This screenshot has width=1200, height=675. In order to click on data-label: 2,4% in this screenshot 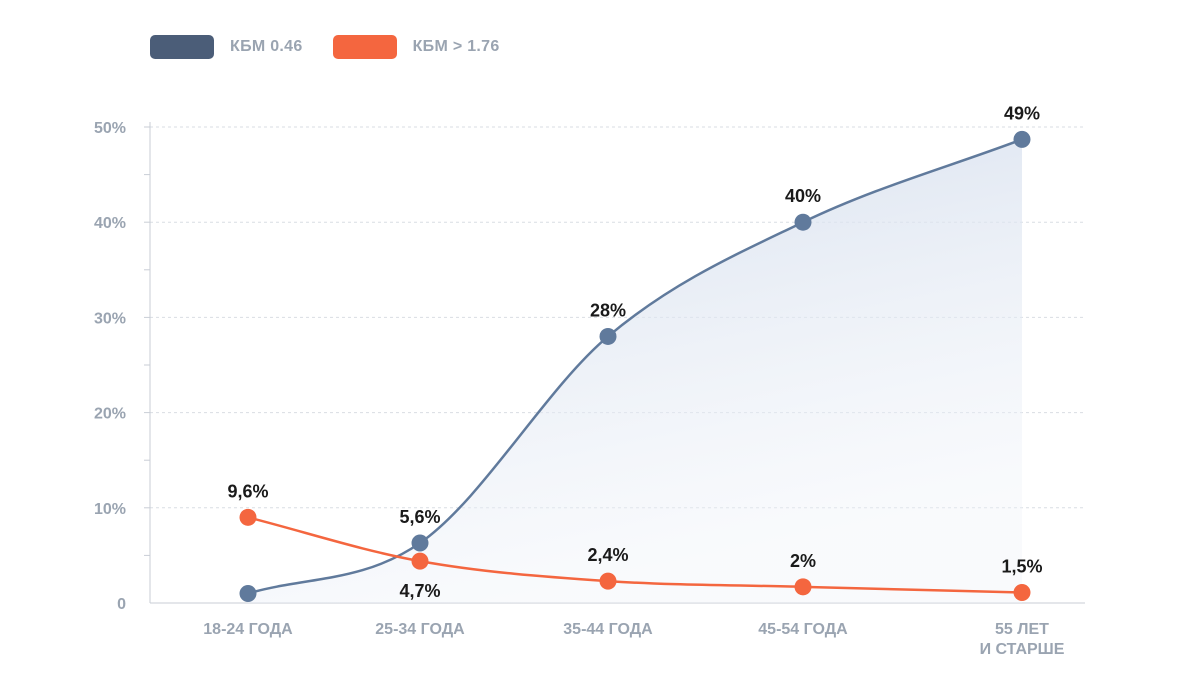, I will do `click(607, 555)`.